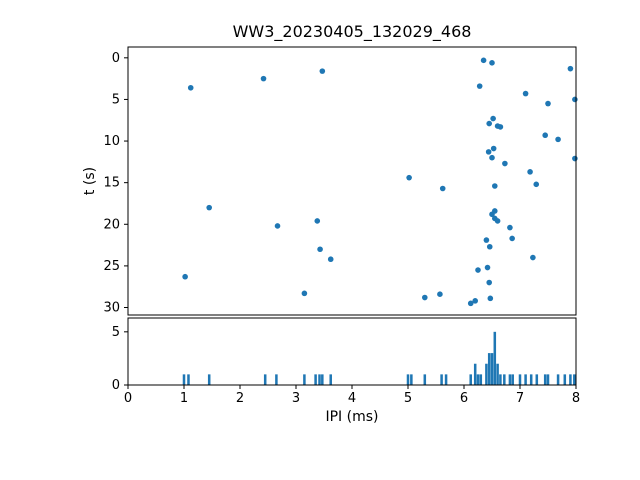  Describe the element at coordinates (352, 417) in the screenshot. I see `x-axis-label: IPI (ms)` at that location.